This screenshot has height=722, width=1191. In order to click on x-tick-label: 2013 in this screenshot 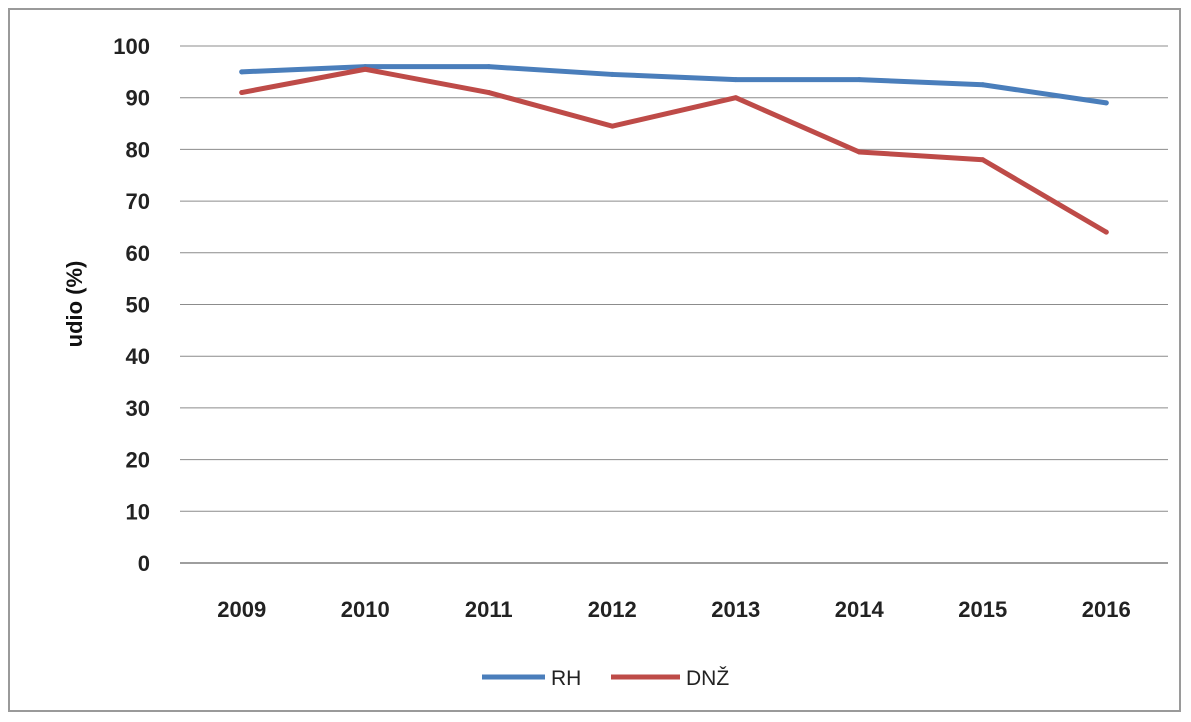, I will do `click(735, 609)`.